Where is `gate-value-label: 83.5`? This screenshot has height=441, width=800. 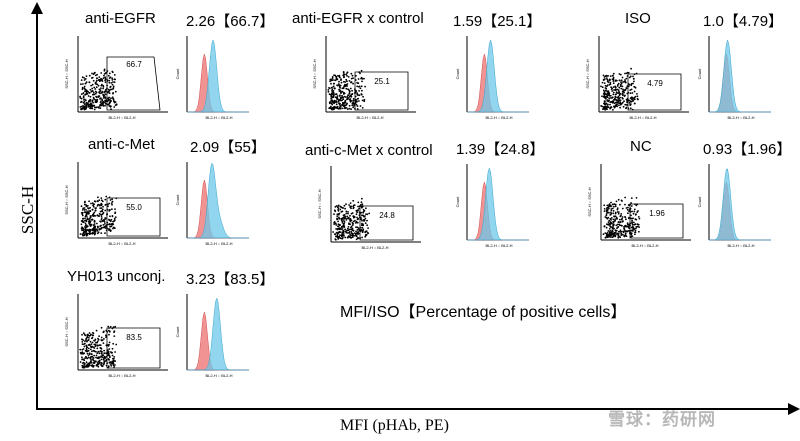
gate-value-label: 83.5 is located at coordinates (134, 337).